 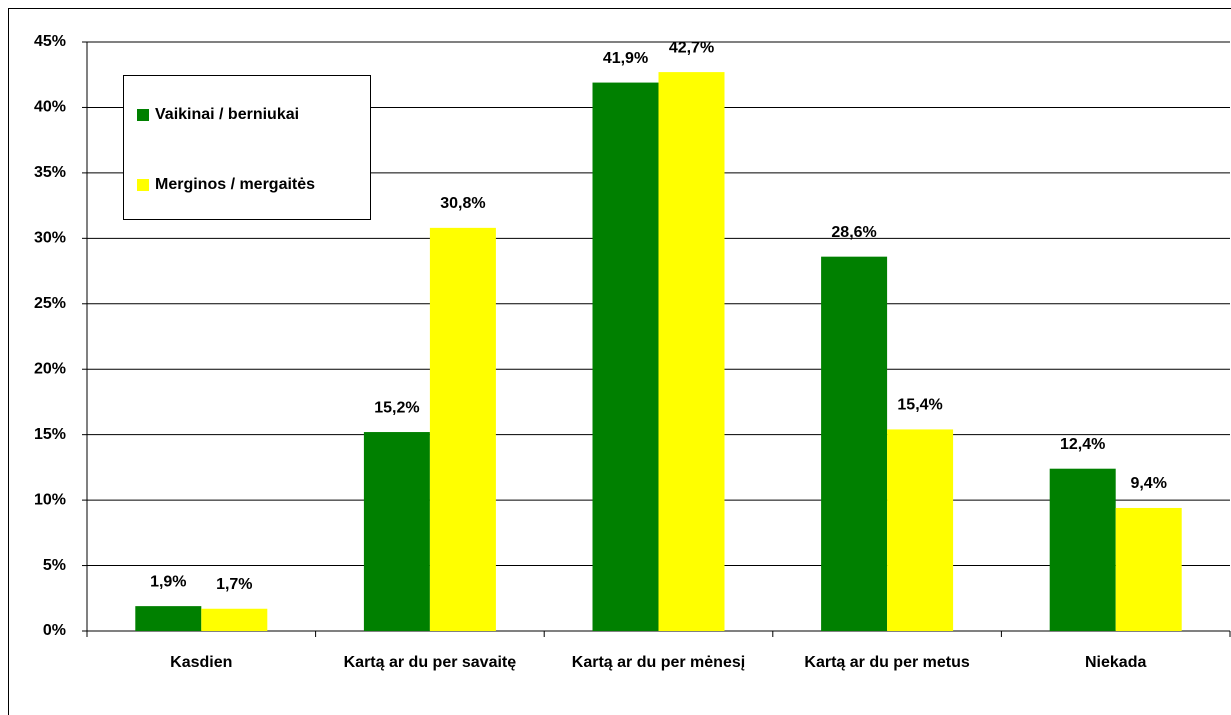 What do you see at coordinates (50, 107) in the screenshot?
I see `y-tick-label: 40%` at bounding box center [50, 107].